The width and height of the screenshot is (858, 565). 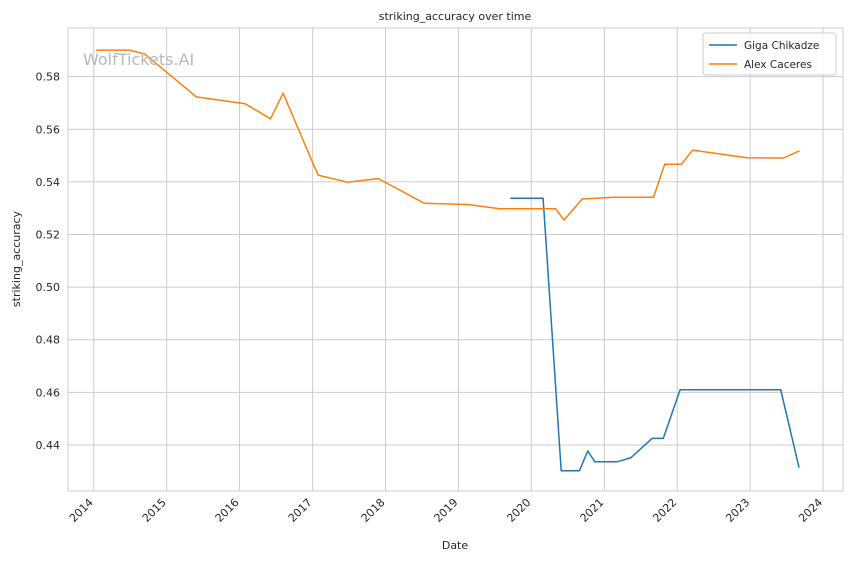 I want to click on legend-label-giga-chikadze: Giga Chikadze, so click(x=781, y=46).